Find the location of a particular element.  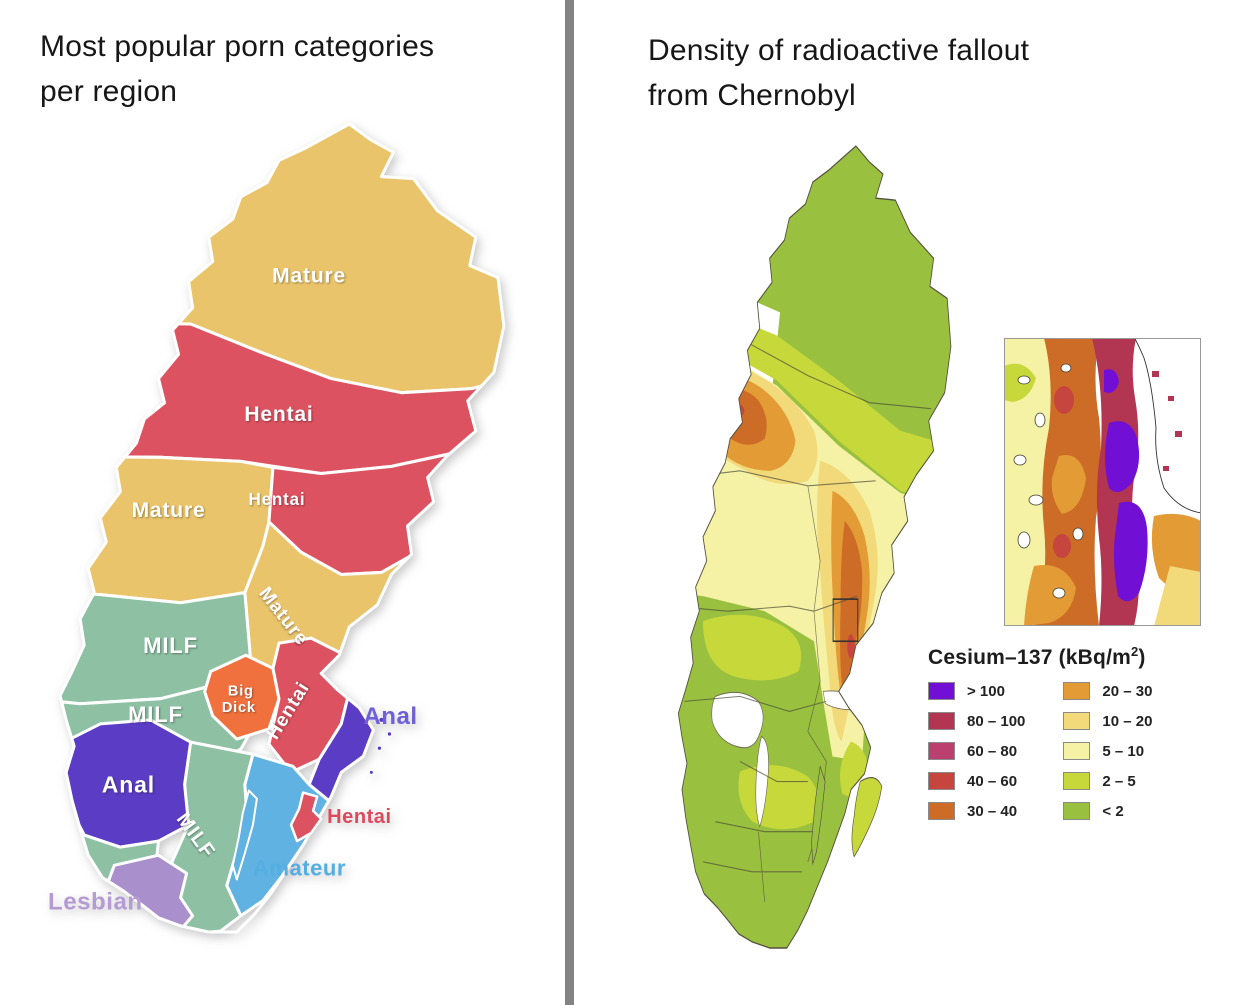

legend-title: Cesium–137 (kBq/m2) is located at coordinates (1078, 657).